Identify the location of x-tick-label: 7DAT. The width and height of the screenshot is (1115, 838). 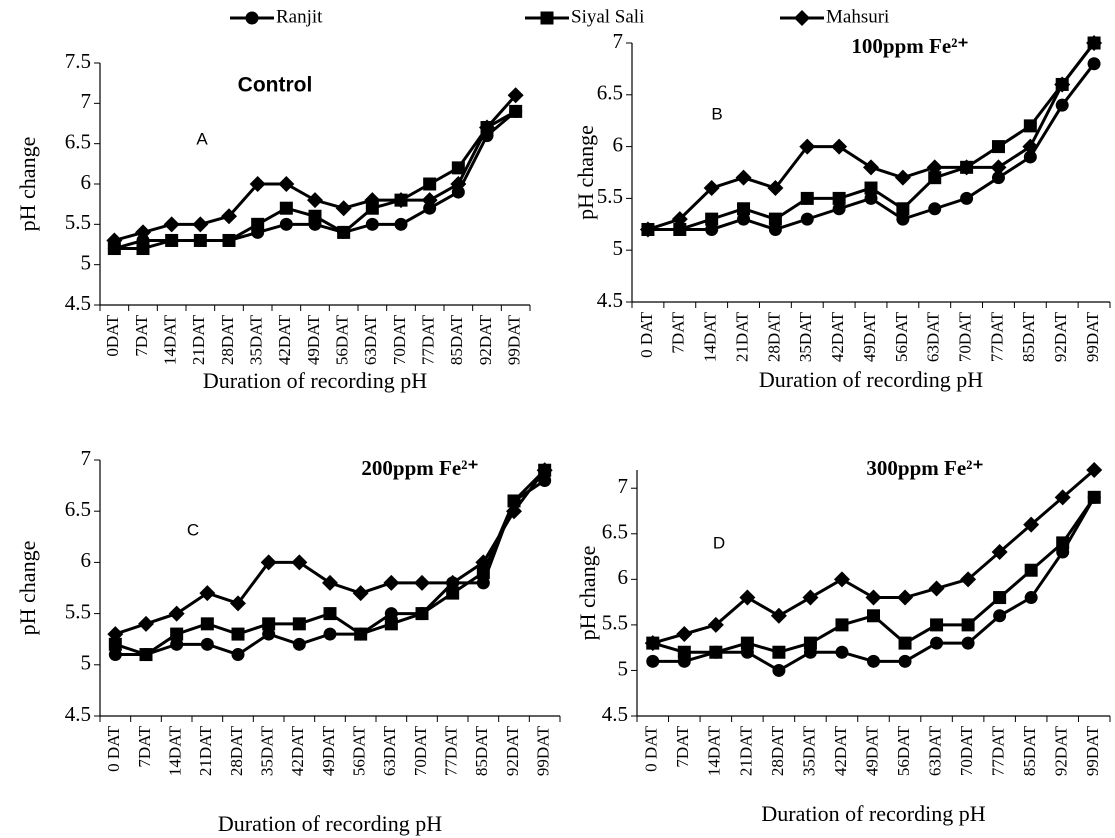
(678, 332).